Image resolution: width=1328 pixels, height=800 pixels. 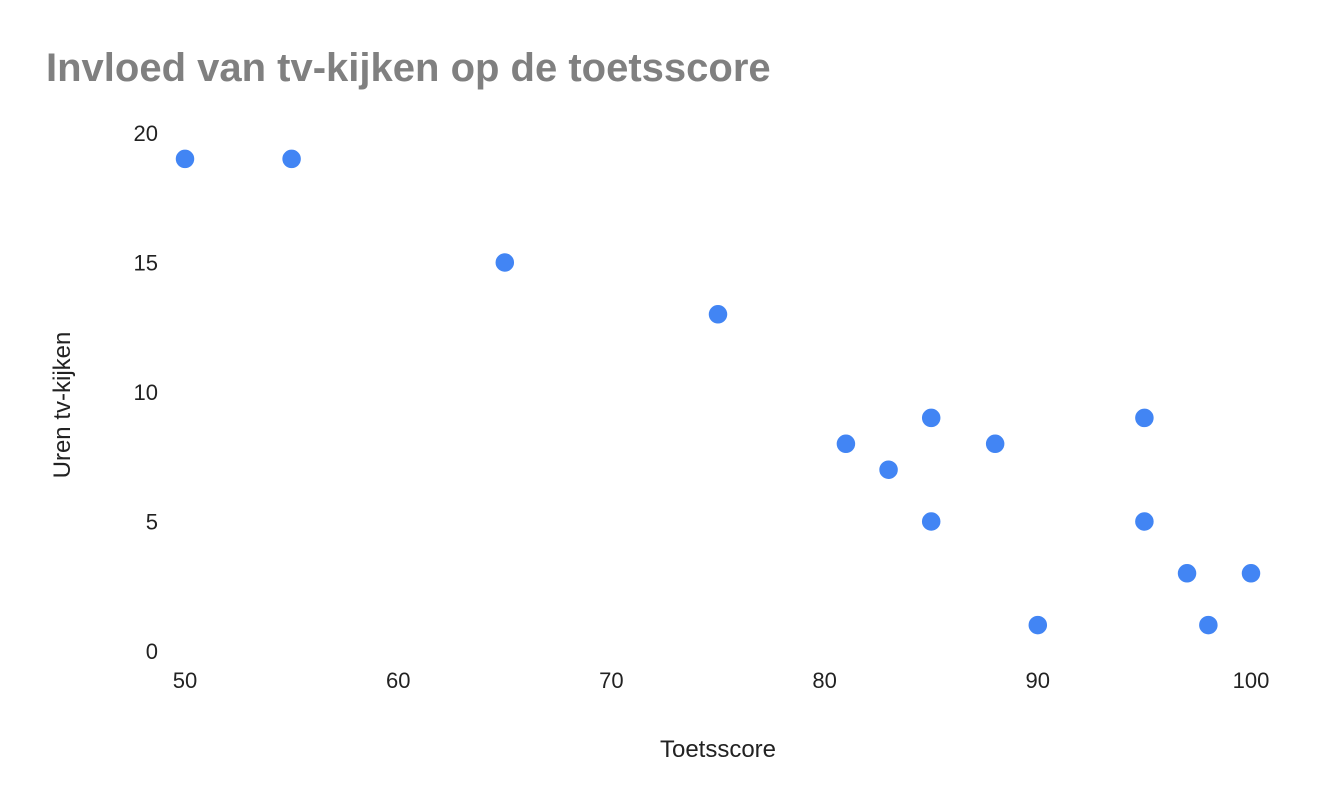 I want to click on x-tick-label: 60, so click(x=398, y=680).